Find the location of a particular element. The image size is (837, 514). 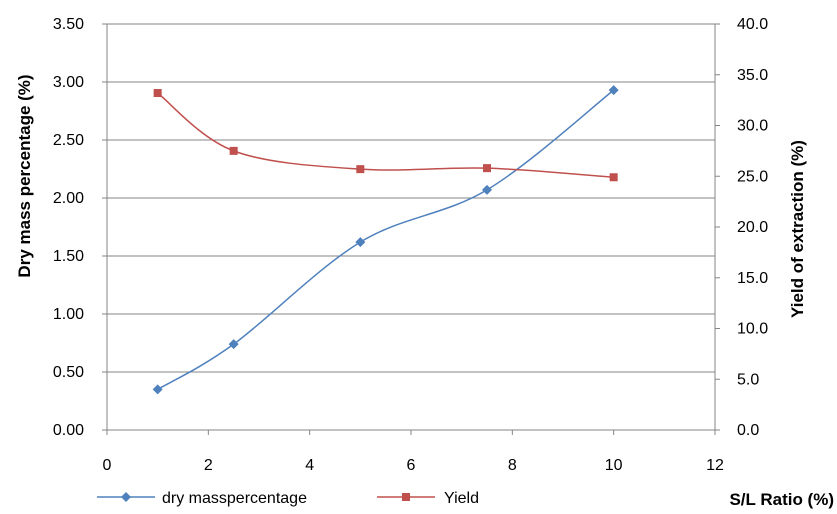

x-tick-label: 4 is located at coordinates (309, 465).